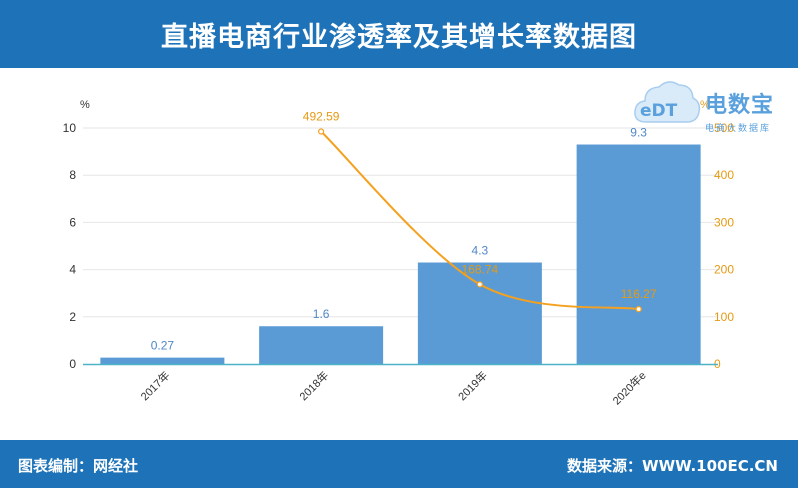 The image size is (798, 488). Describe the element at coordinates (78, 466) in the screenshot. I see `footer-credit: 图表编制：网经社` at that location.